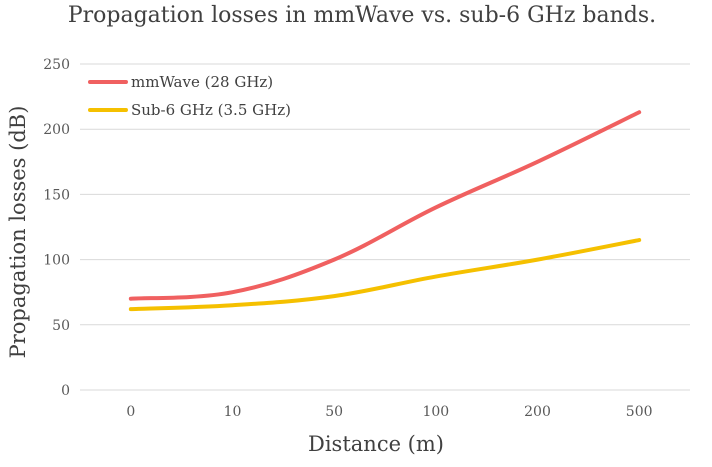 The image size is (712, 467). I want to click on x-tick-label: 0, so click(130, 412).